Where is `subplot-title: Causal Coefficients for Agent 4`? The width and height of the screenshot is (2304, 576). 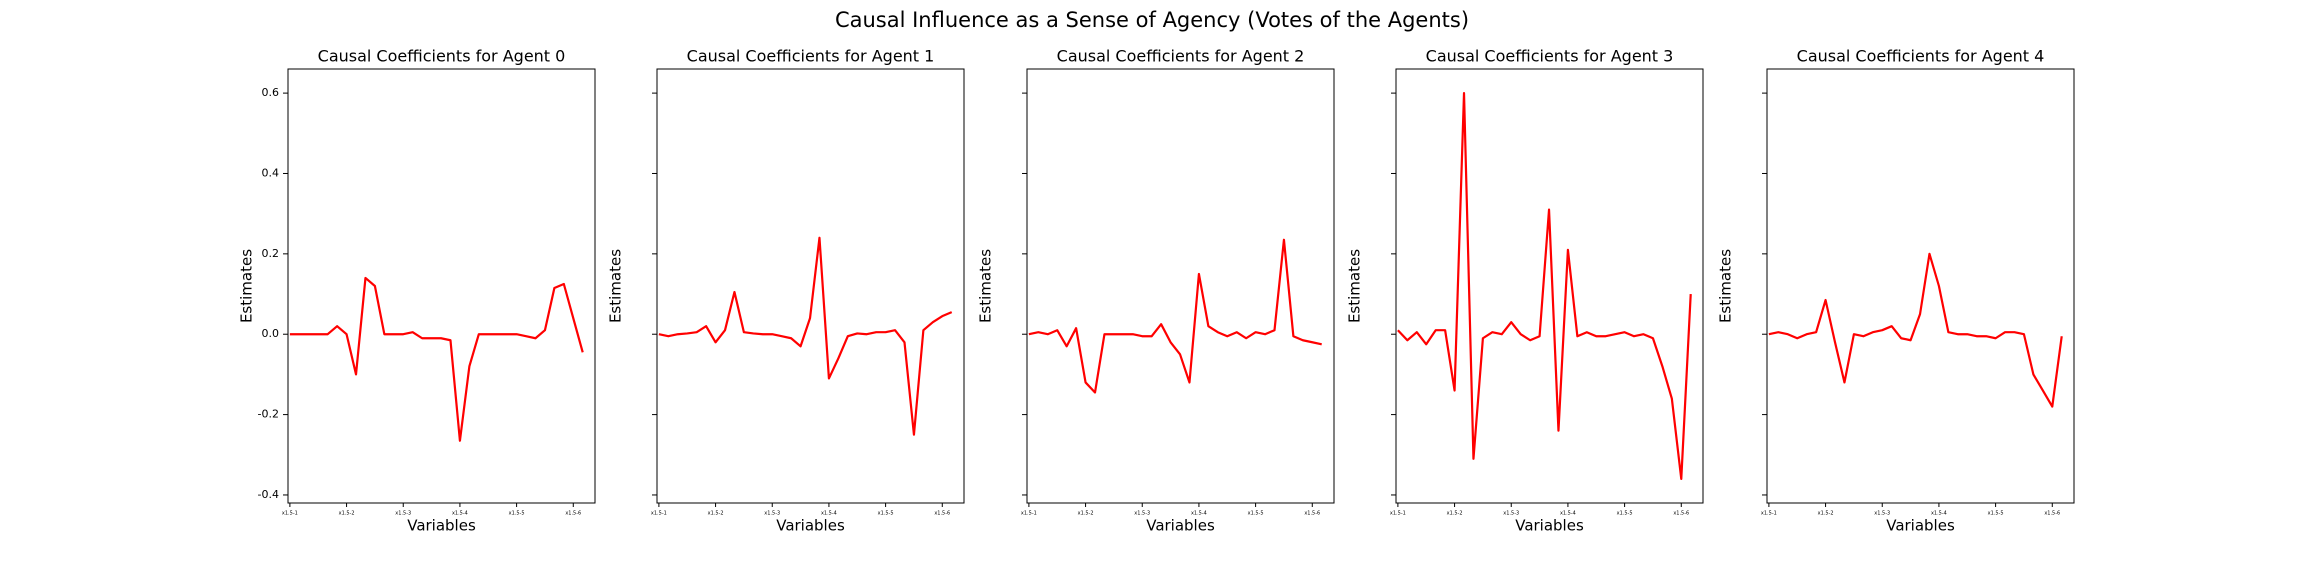
subplot-title: Causal Coefficients for Agent 4 is located at coordinates (1921, 56).